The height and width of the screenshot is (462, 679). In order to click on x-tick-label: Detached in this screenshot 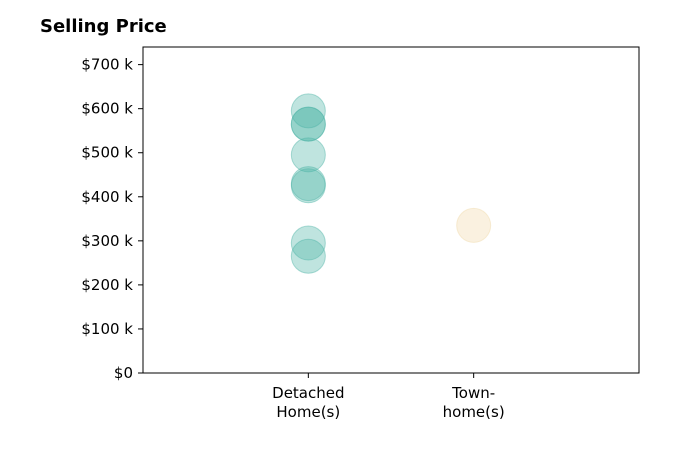, I will do `click(308, 393)`.